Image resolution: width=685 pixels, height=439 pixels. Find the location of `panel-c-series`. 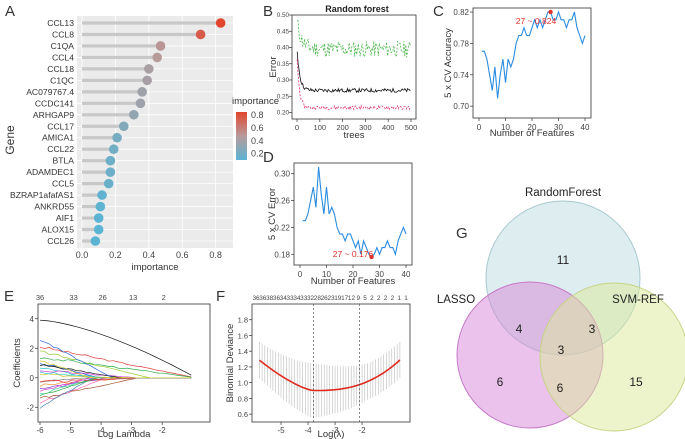

panel-c-series is located at coordinates (533, 54).